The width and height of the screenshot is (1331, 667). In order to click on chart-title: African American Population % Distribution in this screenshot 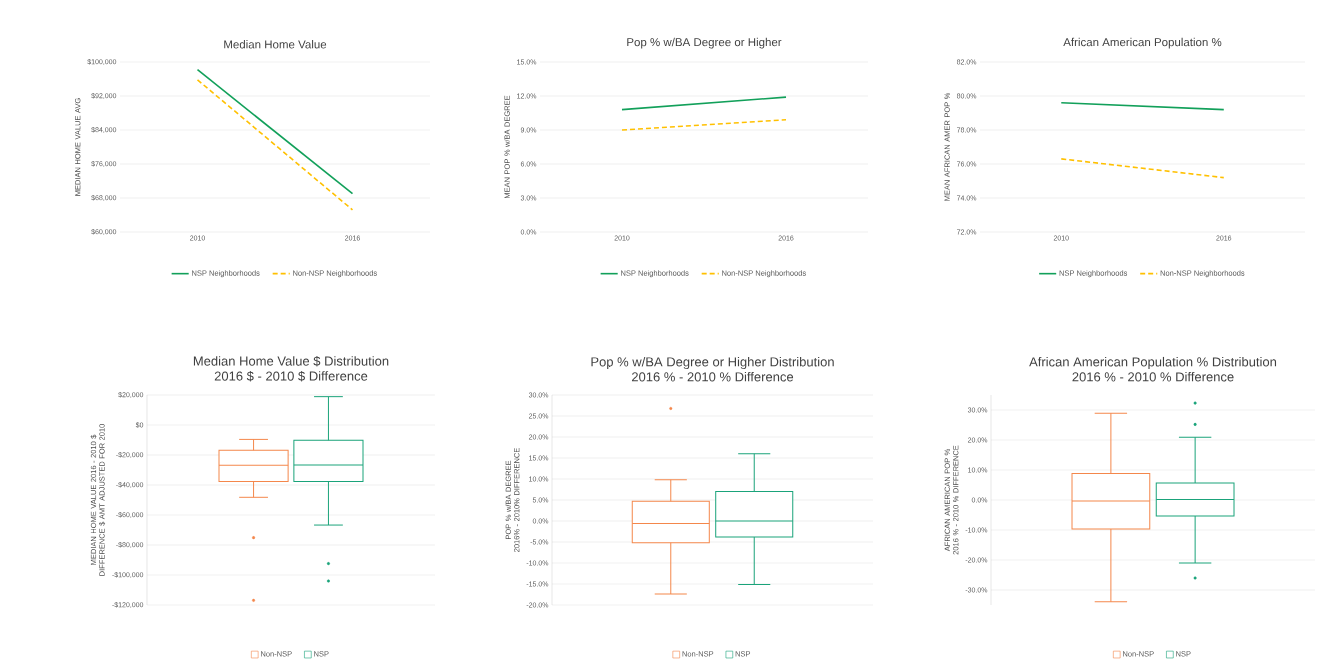, I will do `click(1153, 363)`.